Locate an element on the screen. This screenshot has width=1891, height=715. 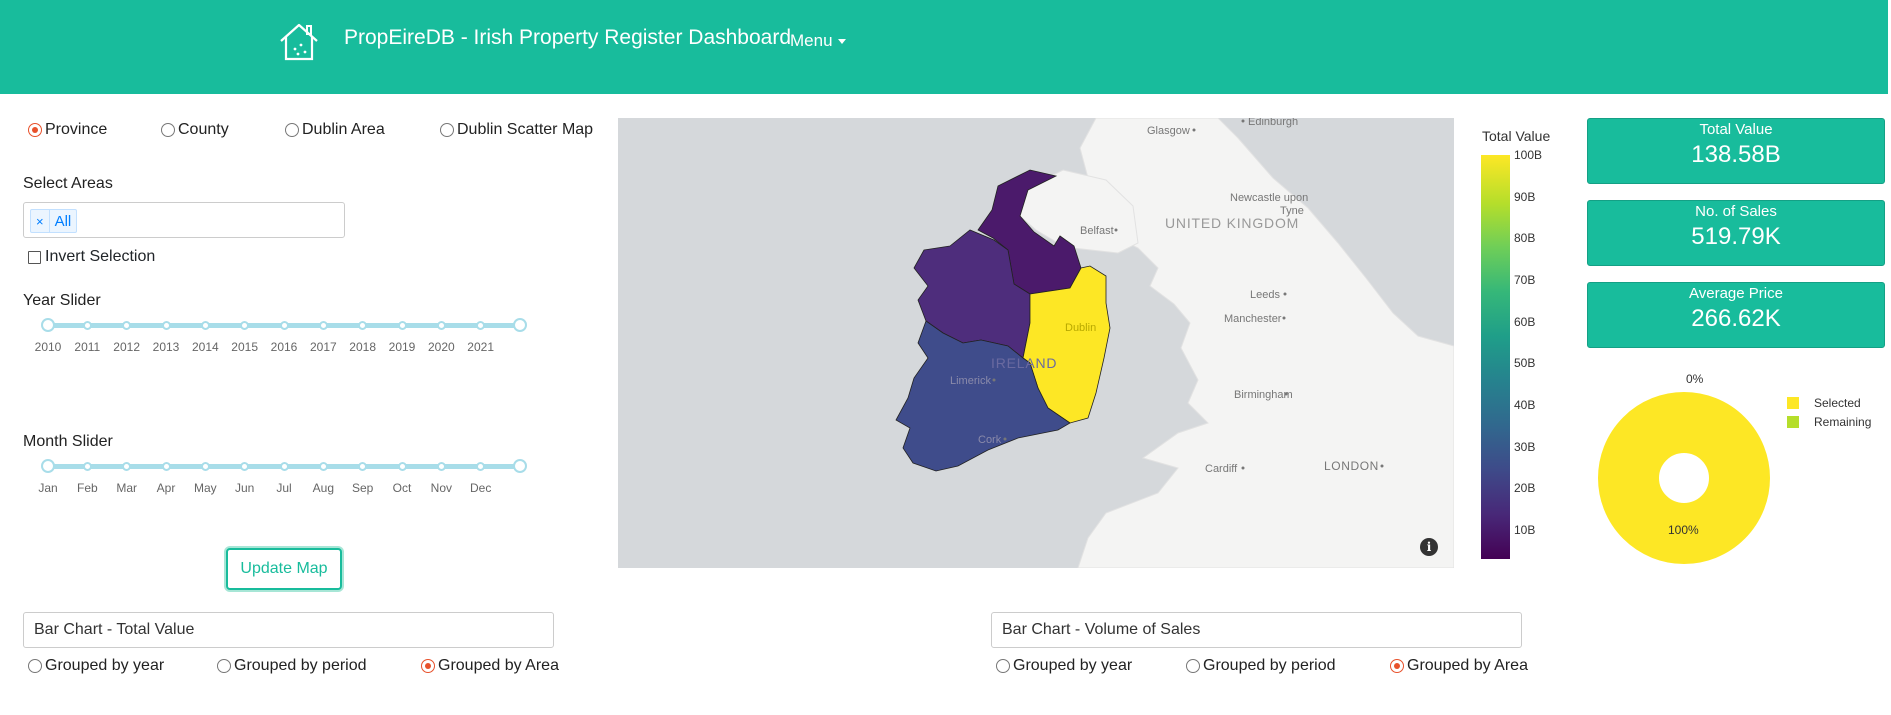
update-map-button: Update Map is located at coordinates (284, 569).